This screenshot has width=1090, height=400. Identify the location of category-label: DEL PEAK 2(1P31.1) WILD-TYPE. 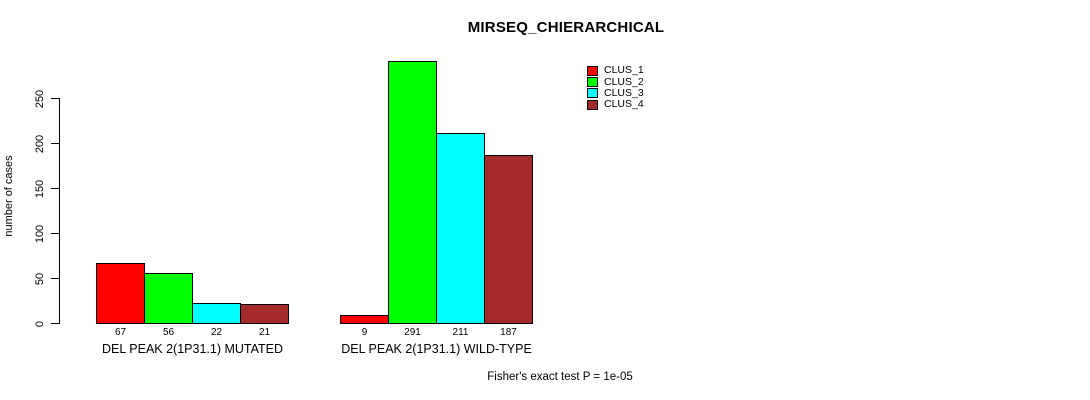
(436, 349).